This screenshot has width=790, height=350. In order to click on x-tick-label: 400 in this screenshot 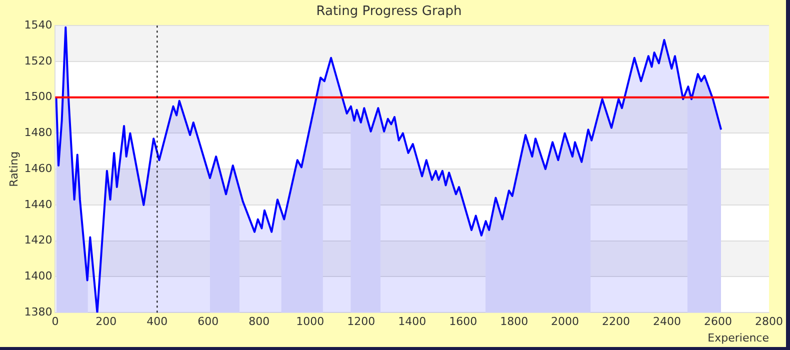, I will do `click(157, 321)`.